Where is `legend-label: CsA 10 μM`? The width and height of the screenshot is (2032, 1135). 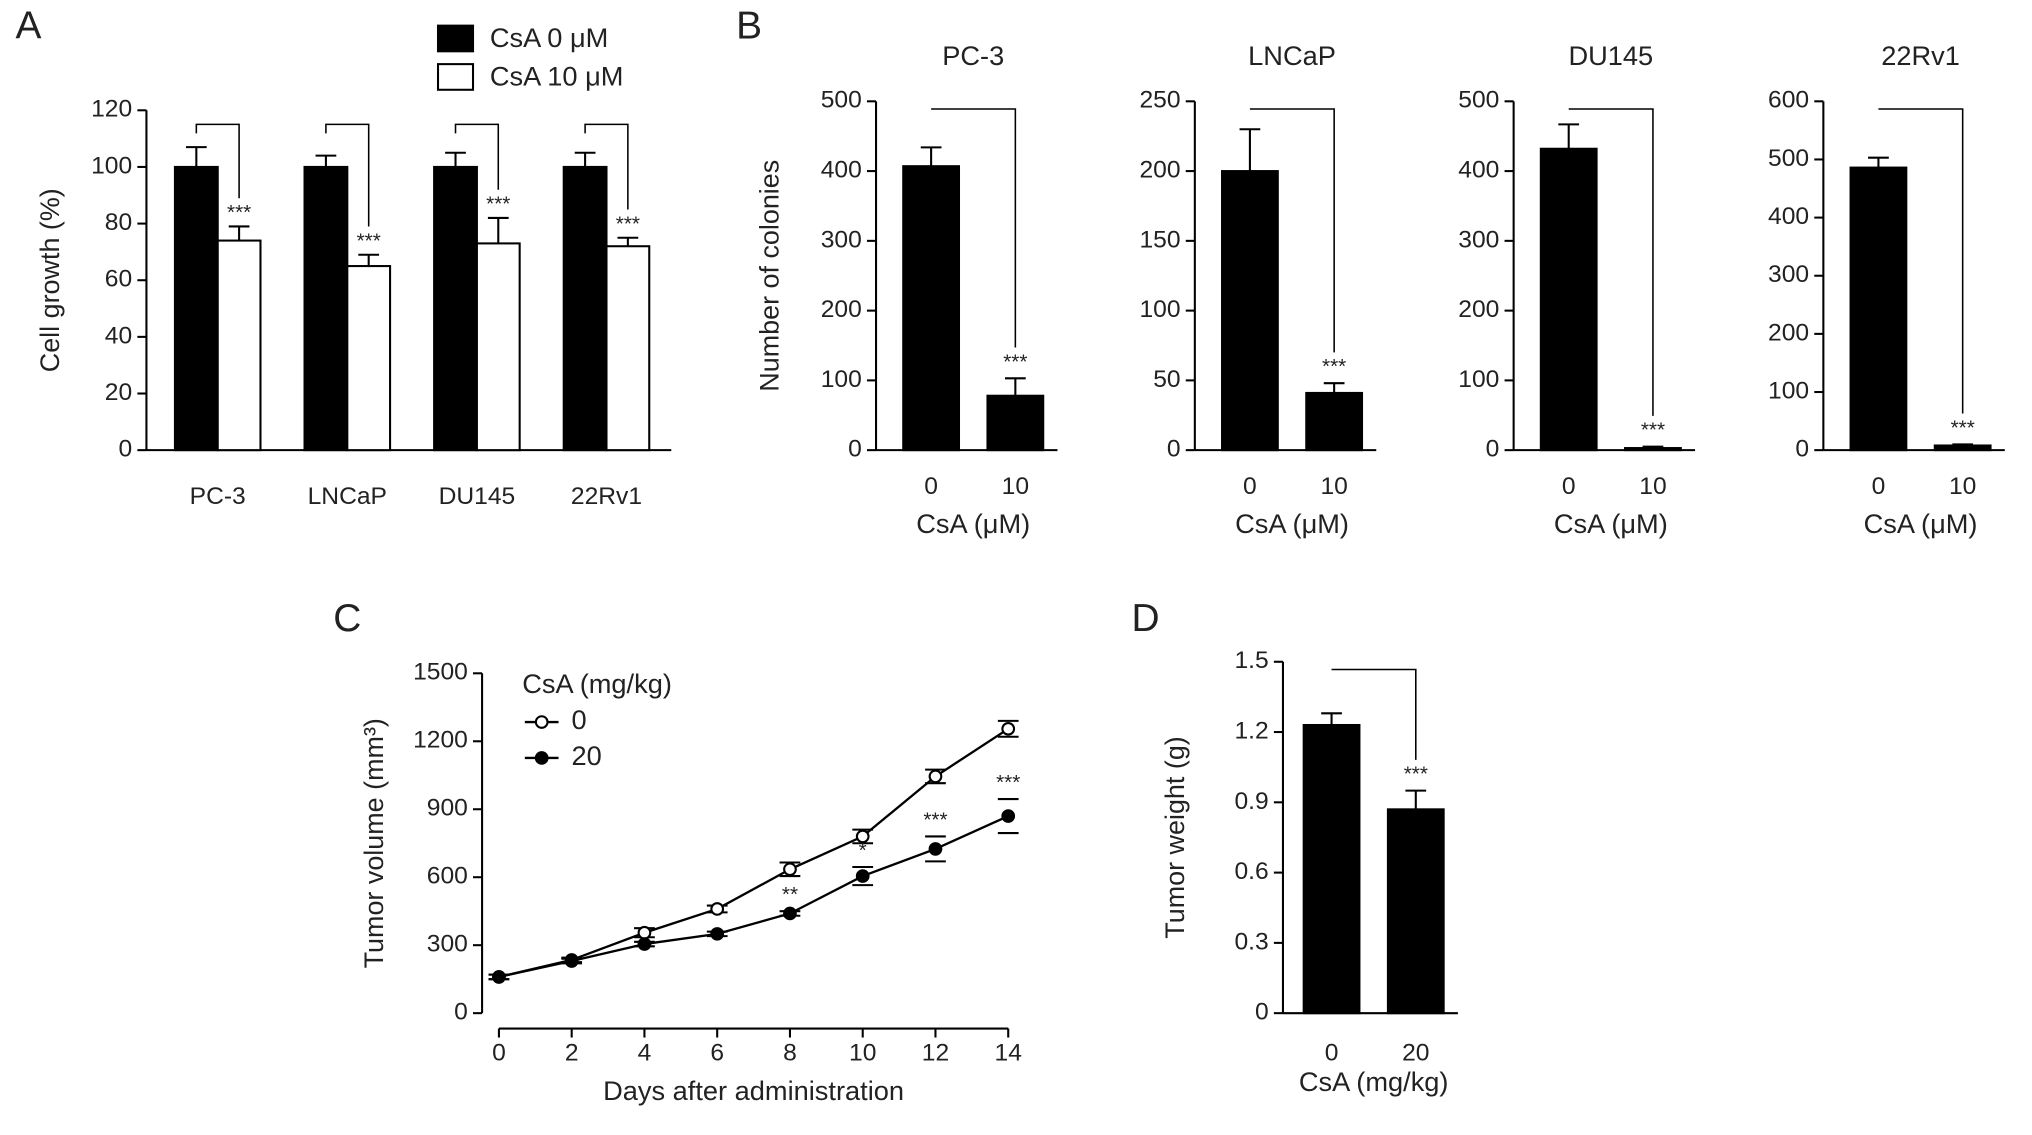 legend-label: CsA 10 μM is located at coordinates (557, 75).